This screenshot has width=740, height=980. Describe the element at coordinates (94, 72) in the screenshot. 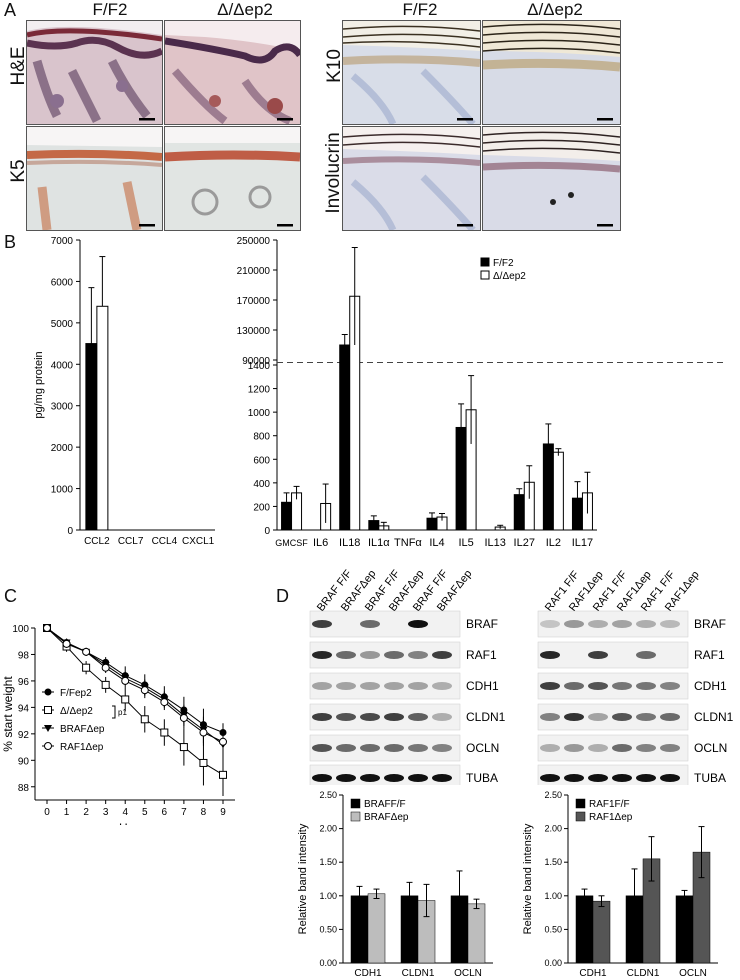

I see `micrograph-he-ff2` at that location.